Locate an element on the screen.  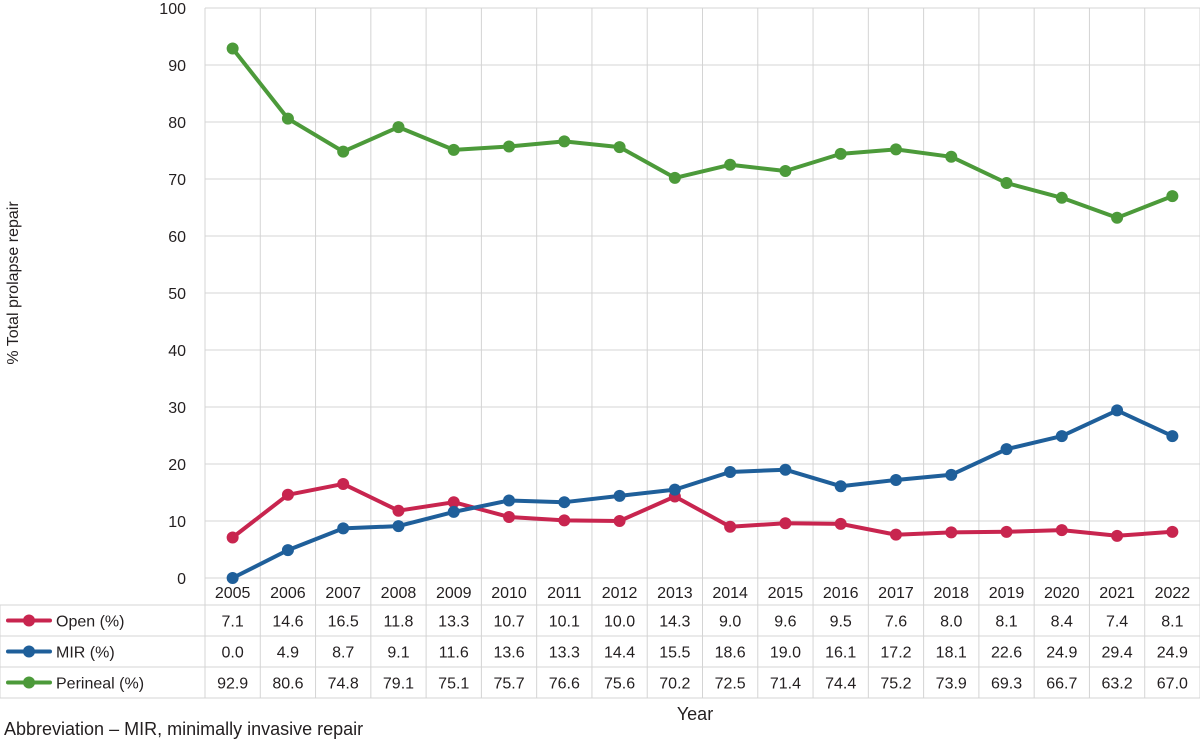
y-tick-label: 60 is located at coordinates (177, 237).